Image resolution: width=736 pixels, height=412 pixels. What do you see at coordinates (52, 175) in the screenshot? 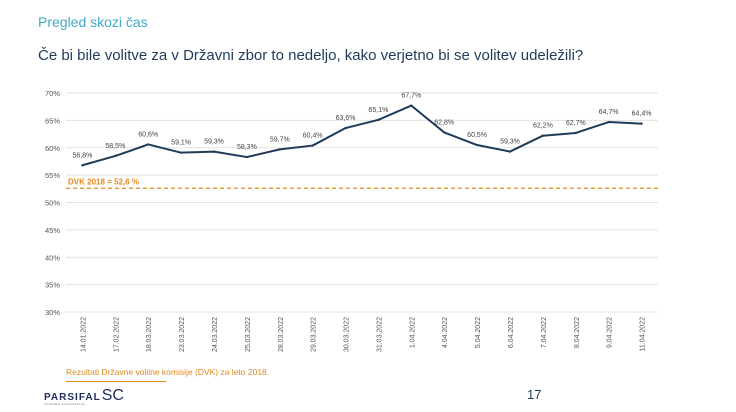
I see `y-tick-label: 55%` at bounding box center [52, 175].